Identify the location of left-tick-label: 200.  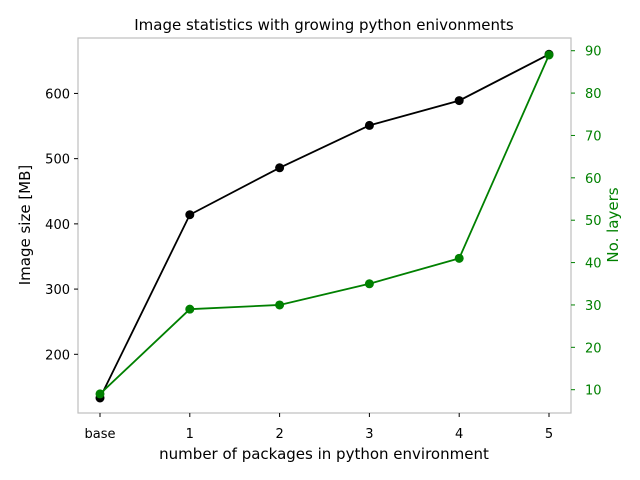
(57, 355).